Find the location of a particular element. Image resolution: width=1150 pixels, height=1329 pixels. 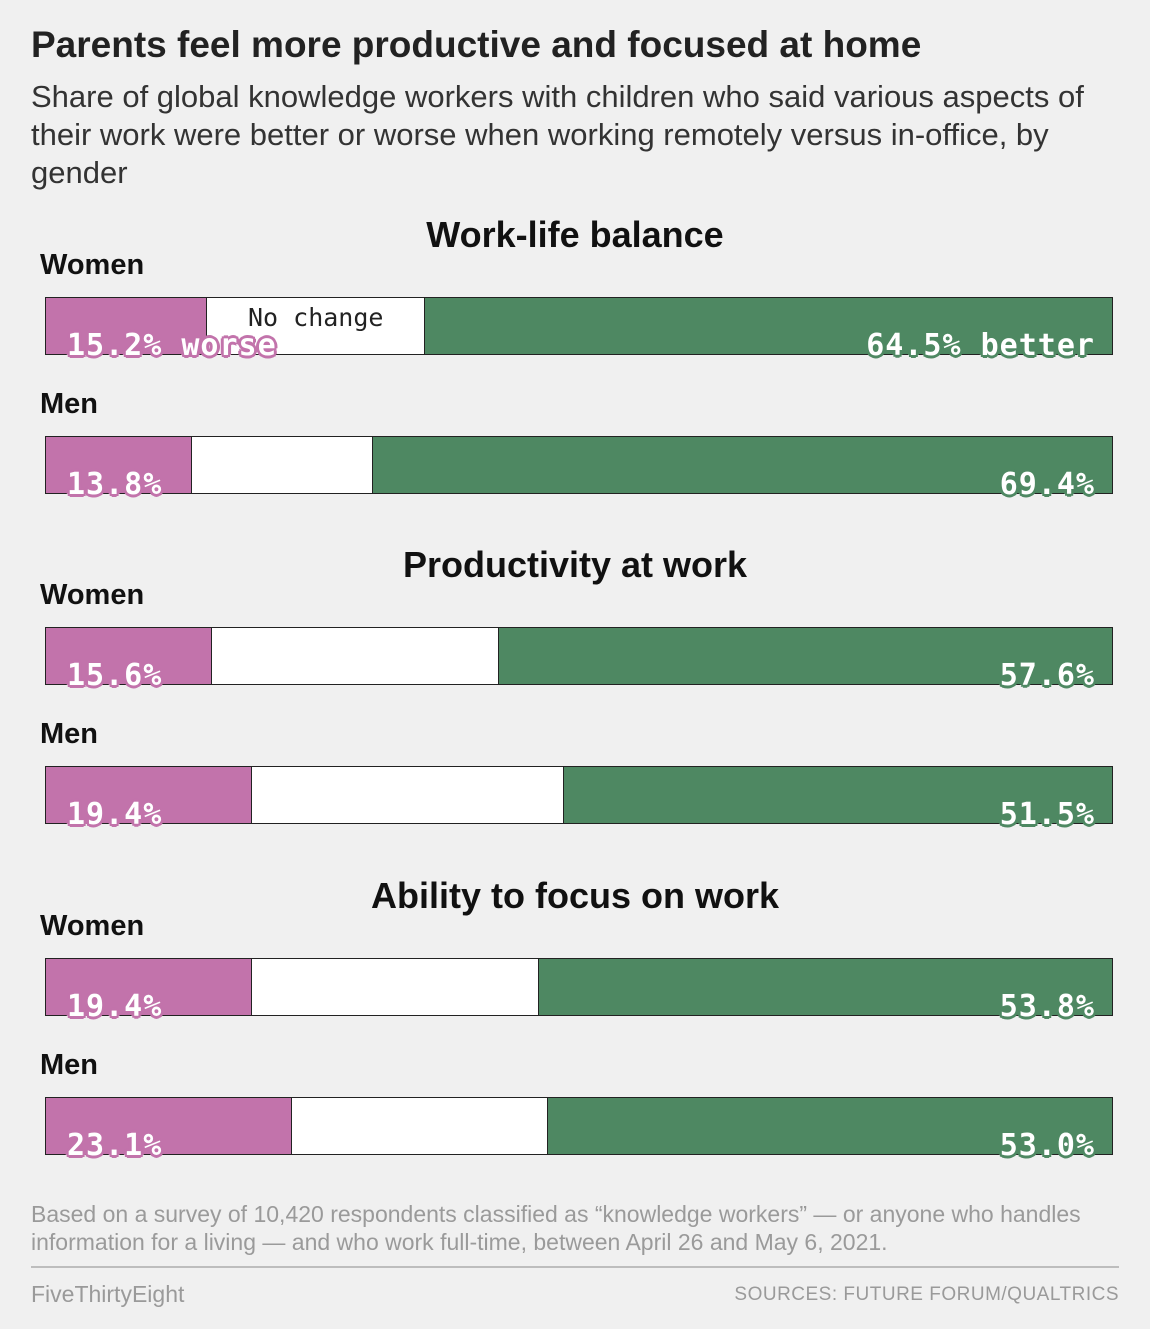

stacked-bar: 19.4% 53.8% is located at coordinates (579, 990).